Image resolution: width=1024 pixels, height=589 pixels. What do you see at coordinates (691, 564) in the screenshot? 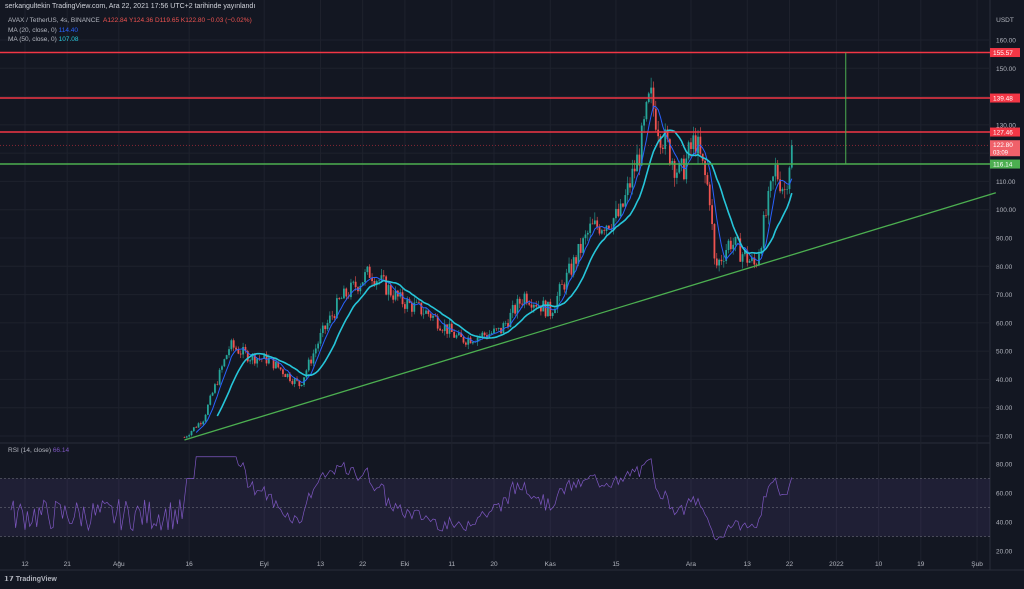
I see `time-tick: Ara` at bounding box center [691, 564].